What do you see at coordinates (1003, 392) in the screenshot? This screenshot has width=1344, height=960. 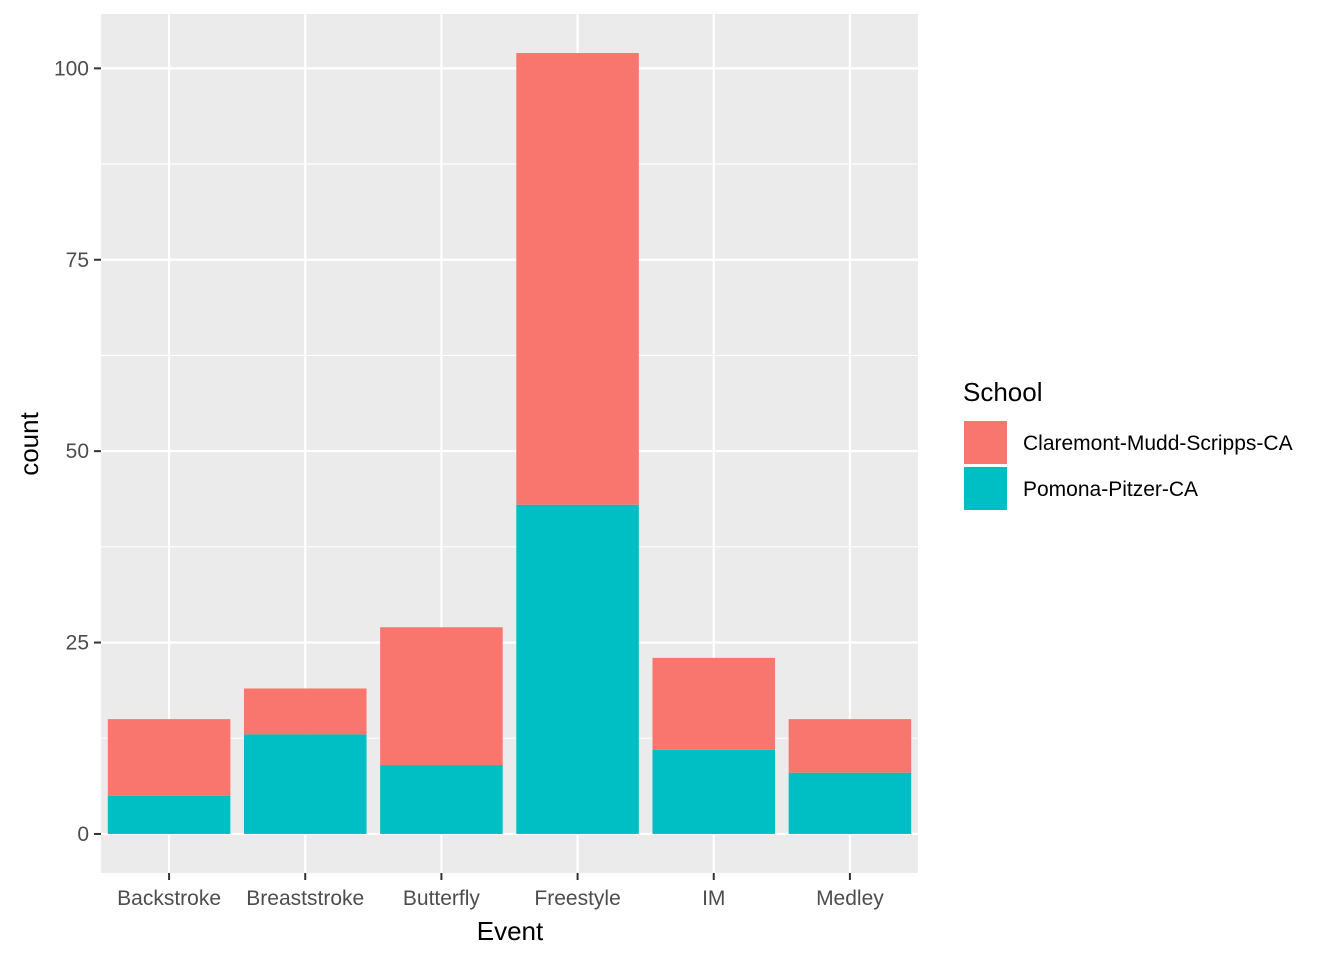 I see `legend-title: School` at bounding box center [1003, 392].